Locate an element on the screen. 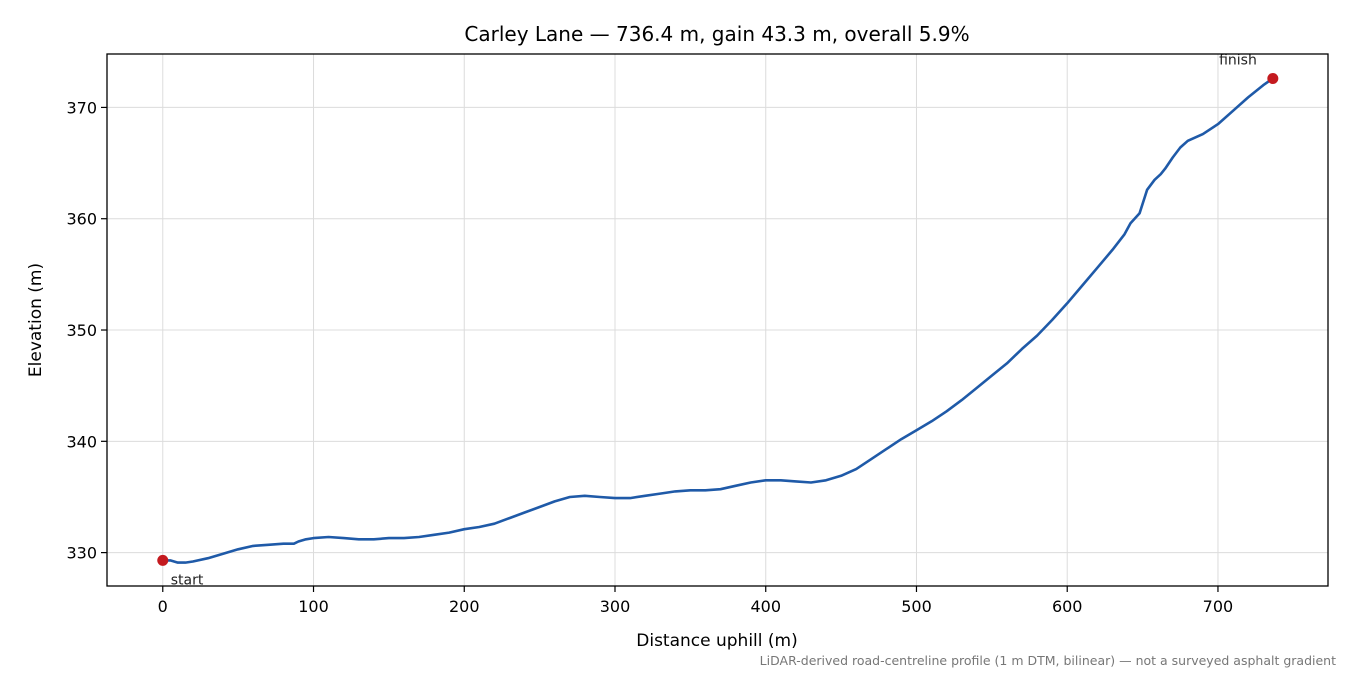 This screenshot has height=675, width=1350. x-tick-label: 600 is located at coordinates (1067, 606).